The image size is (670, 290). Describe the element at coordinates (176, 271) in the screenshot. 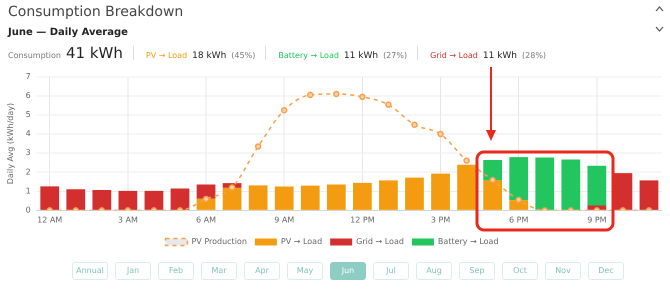

I see `text: Feb` at that location.